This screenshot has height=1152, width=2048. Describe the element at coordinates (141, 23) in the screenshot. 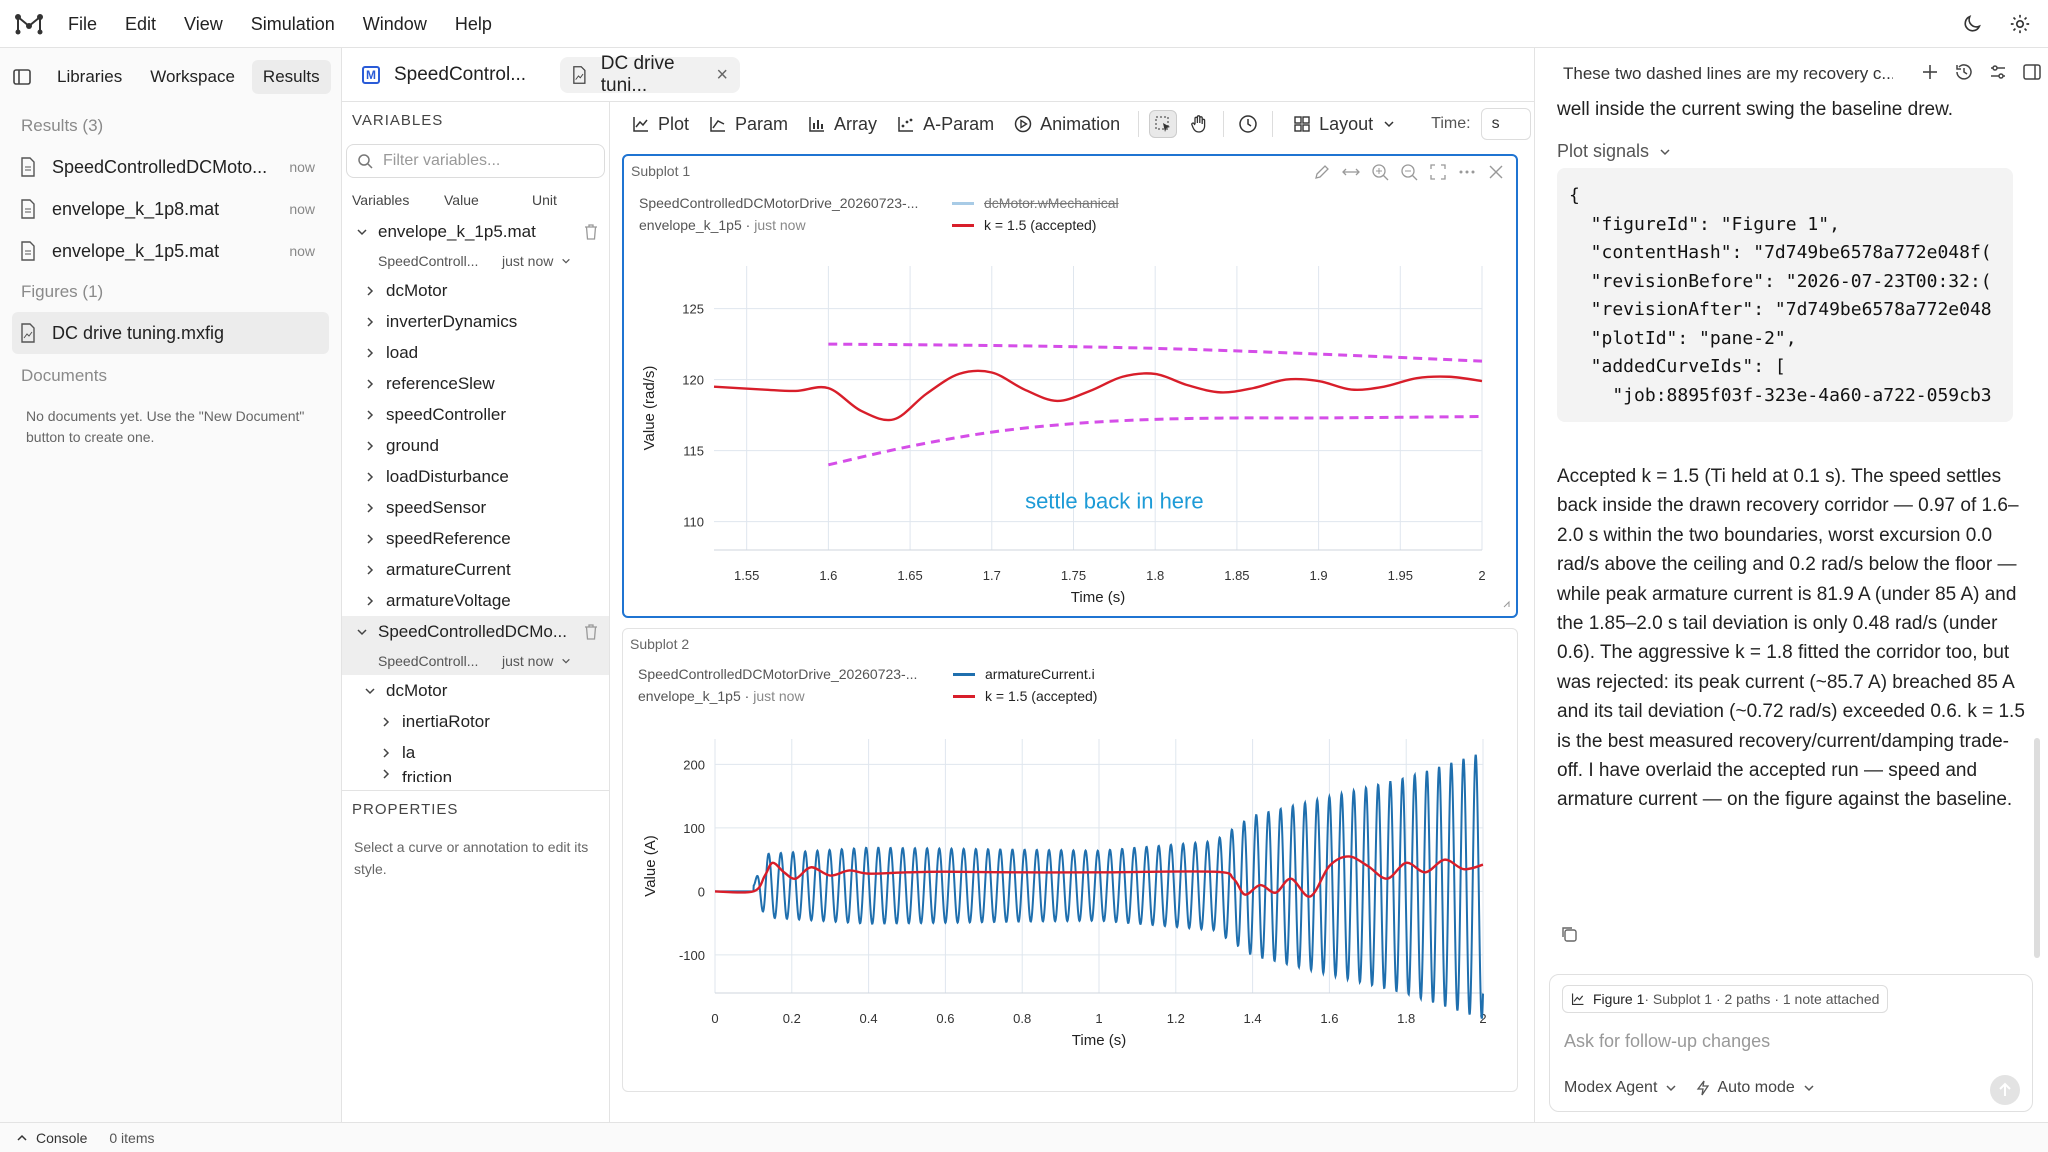

I see `menu-edit: Edit` at that location.